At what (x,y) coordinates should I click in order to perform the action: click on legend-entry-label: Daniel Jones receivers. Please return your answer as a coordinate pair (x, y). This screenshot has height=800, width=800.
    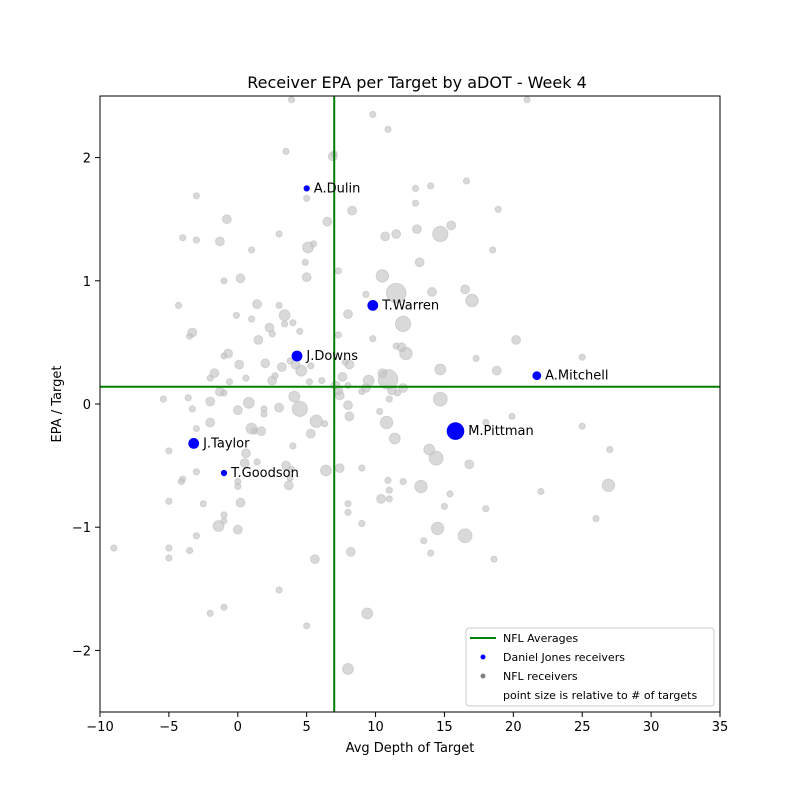
    Looking at the image, I should click on (564, 657).